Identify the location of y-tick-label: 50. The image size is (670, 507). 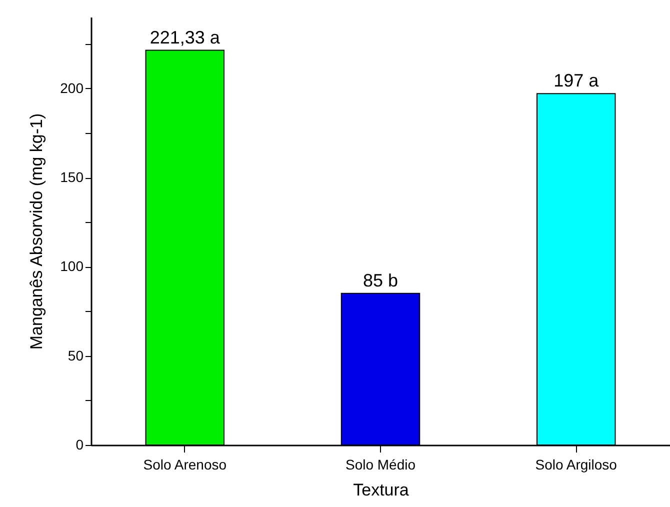
(76, 355).